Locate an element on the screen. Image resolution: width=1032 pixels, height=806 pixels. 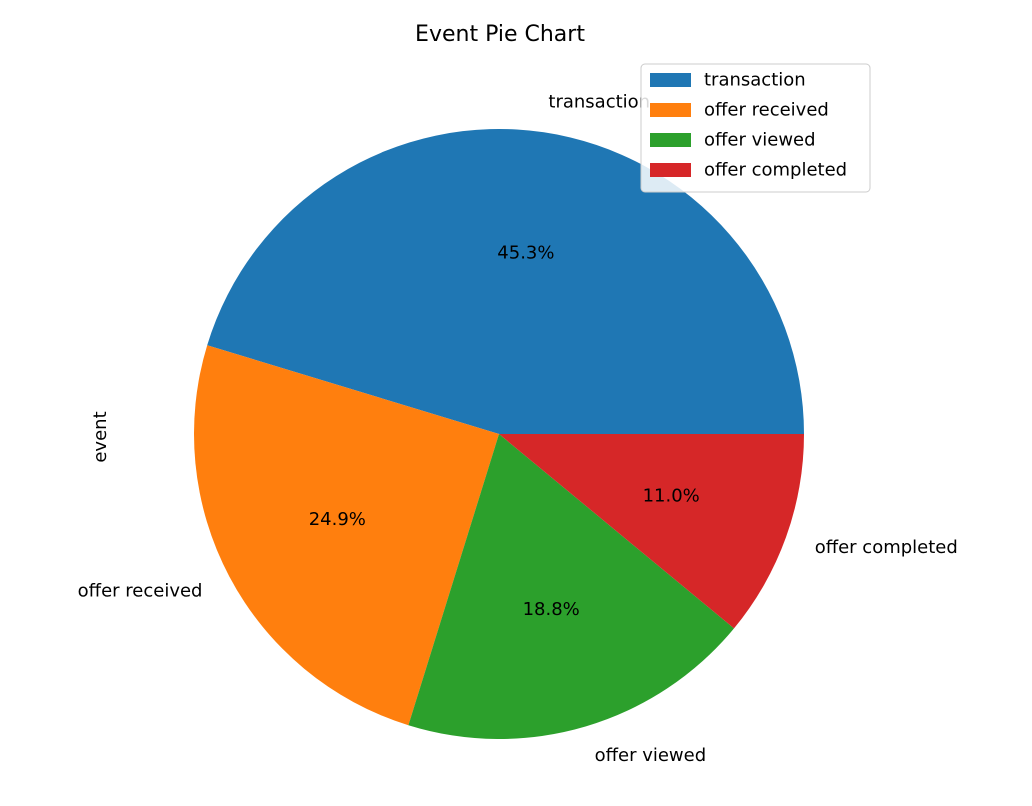
pct-label-offer-received: 24.9% is located at coordinates (337, 519).